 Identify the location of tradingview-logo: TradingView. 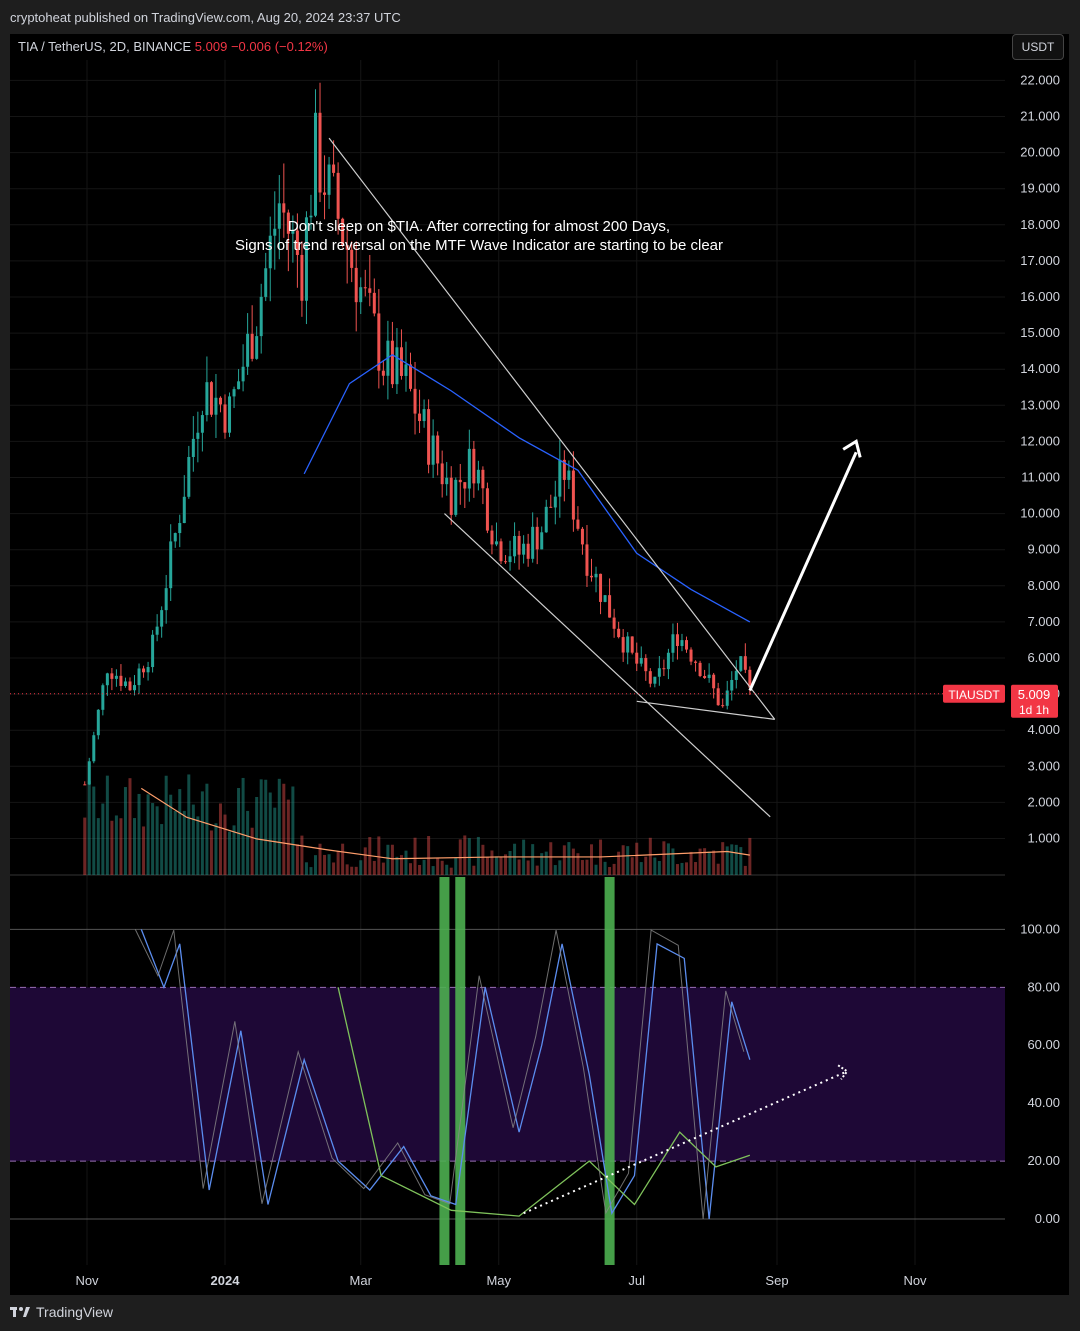
(61, 1312).